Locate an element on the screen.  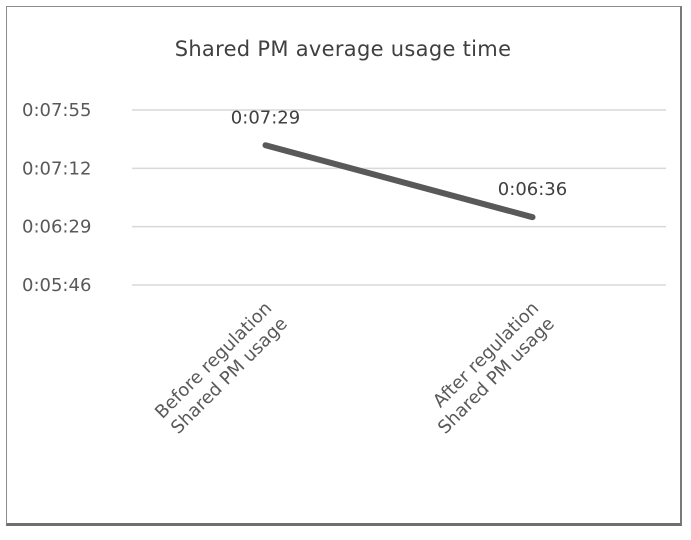
y-tick-label: 0:06:29 is located at coordinates (56, 227).